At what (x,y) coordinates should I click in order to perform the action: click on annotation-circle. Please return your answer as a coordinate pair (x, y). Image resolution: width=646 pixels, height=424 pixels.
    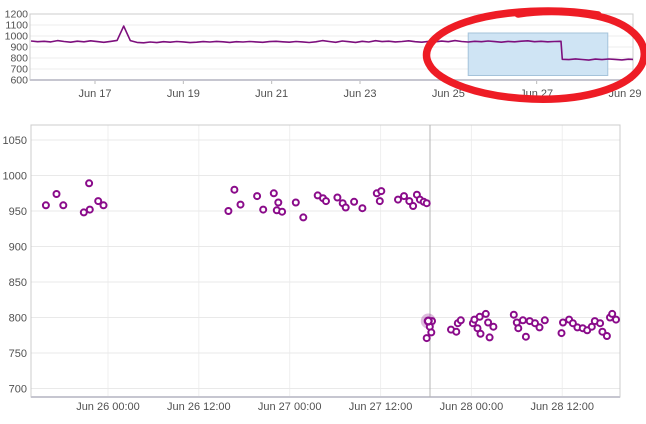
    Looking at the image, I should click on (534, 55).